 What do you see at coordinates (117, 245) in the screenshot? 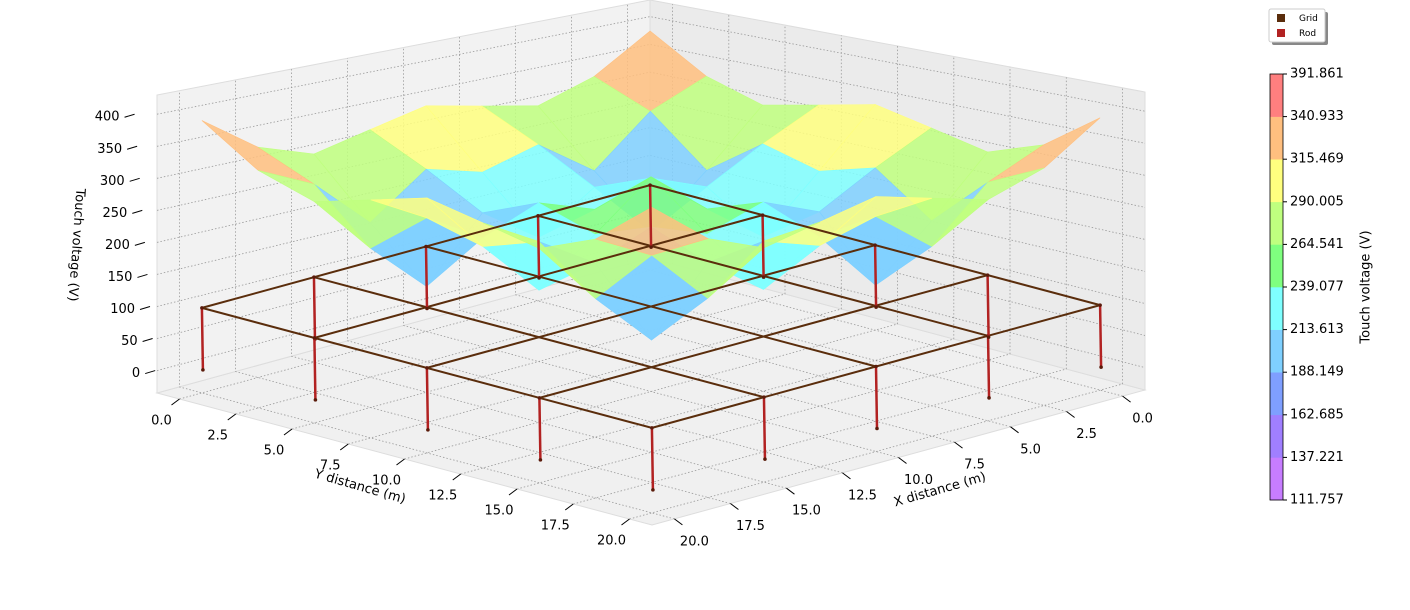
I see `z-tick-label: 200` at bounding box center [117, 245].